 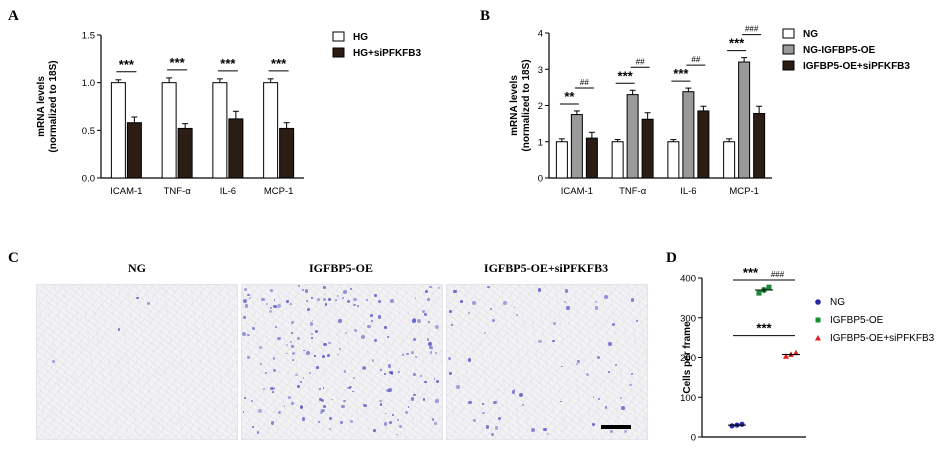 I want to click on x-tick-label: MCP-1, so click(x=744, y=191).